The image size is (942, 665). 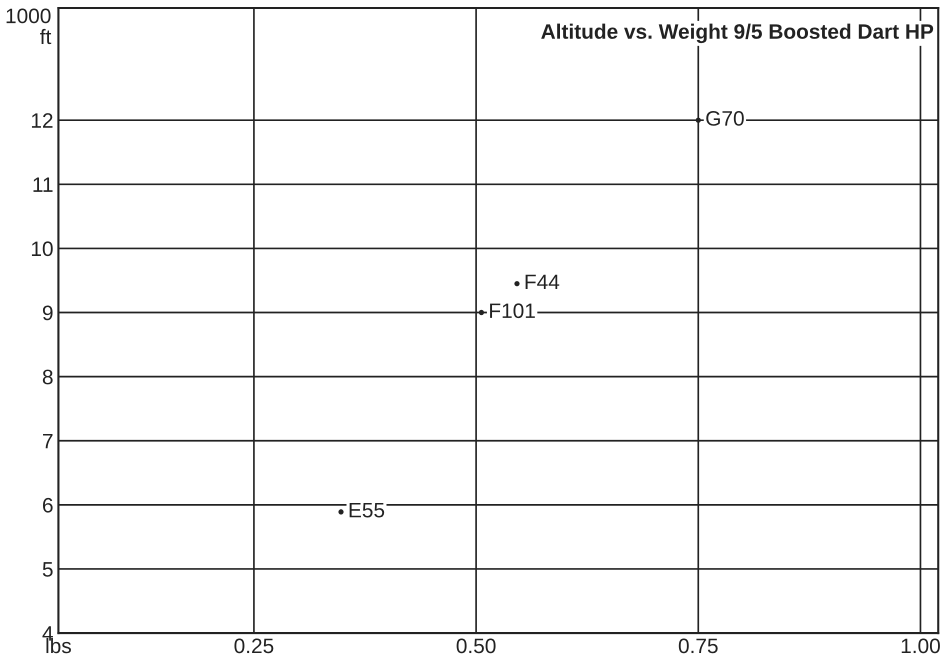 I want to click on data-label: E55, so click(x=367, y=510).